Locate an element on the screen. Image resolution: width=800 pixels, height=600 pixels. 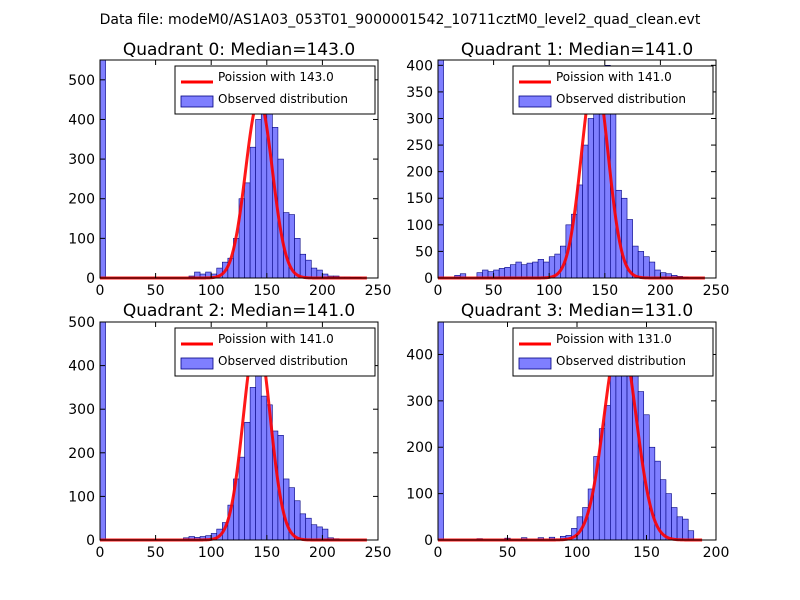
panel-title: Quadrant 3: Median=131.0 is located at coordinates (577, 311).